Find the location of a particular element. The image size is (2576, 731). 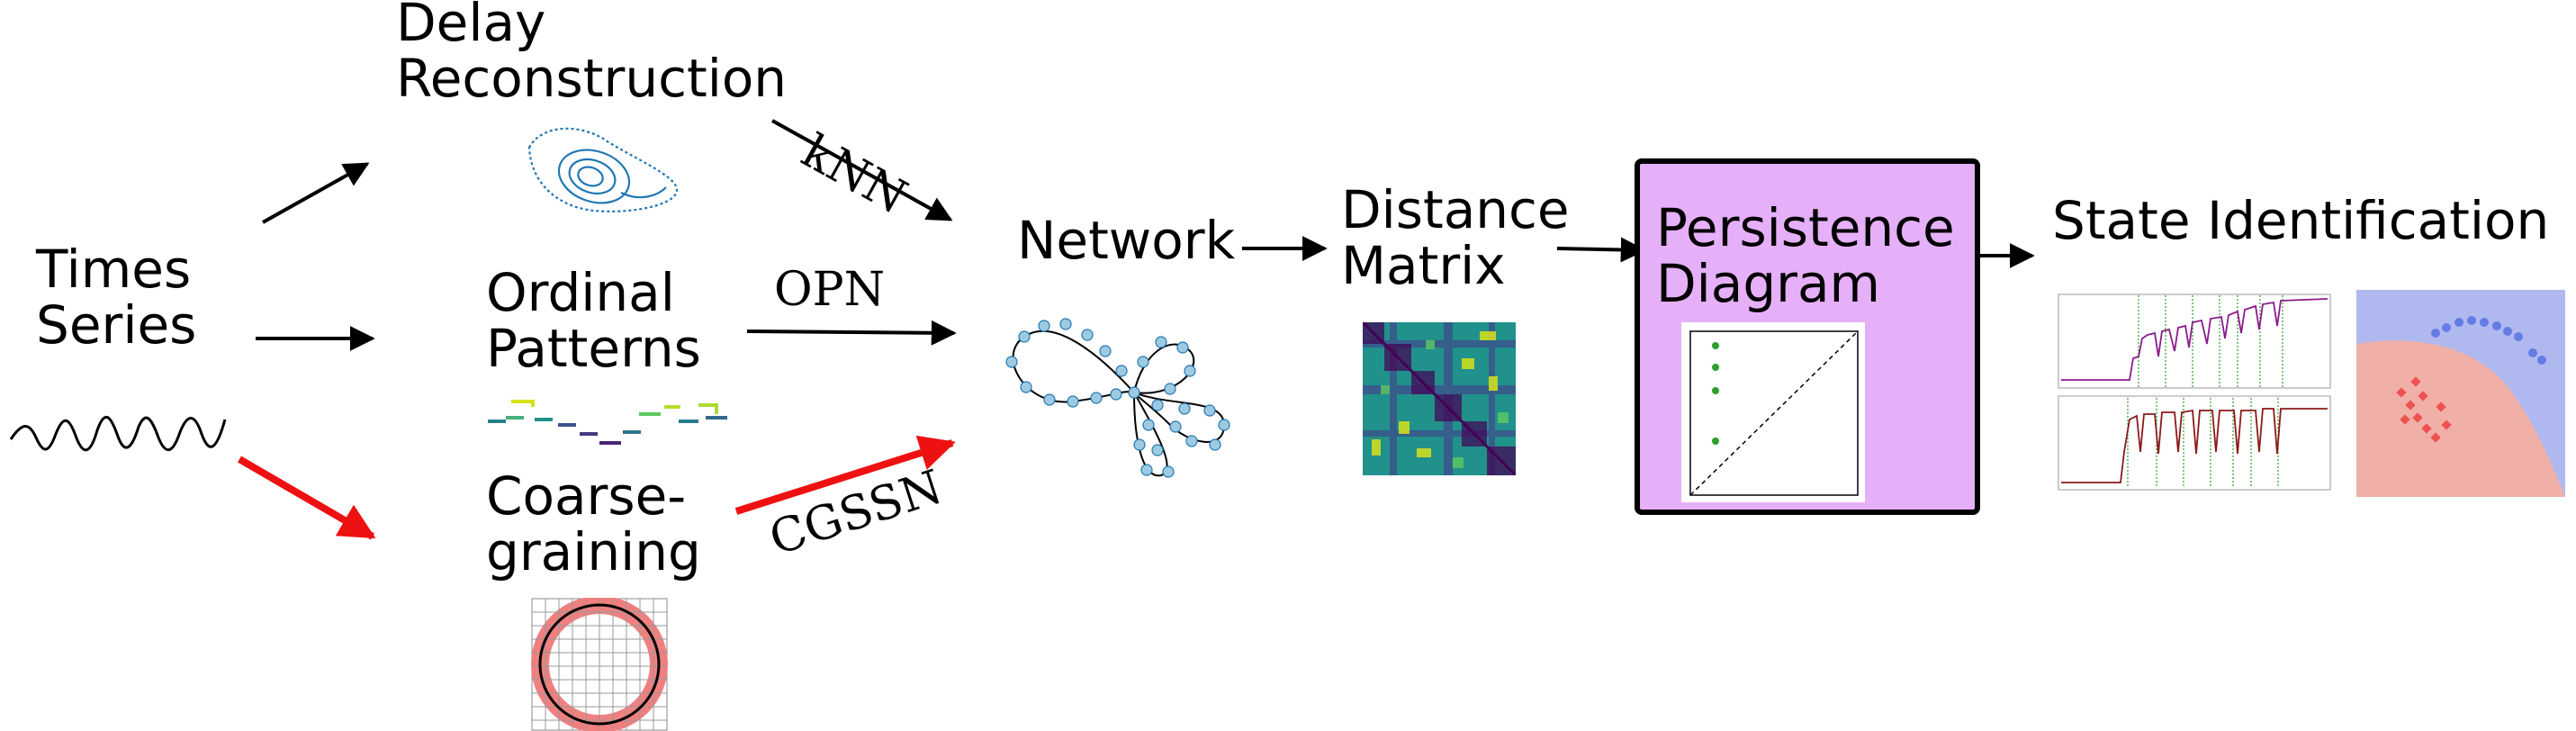

state-identification-label: State Identification is located at coordinates (2301, 220).